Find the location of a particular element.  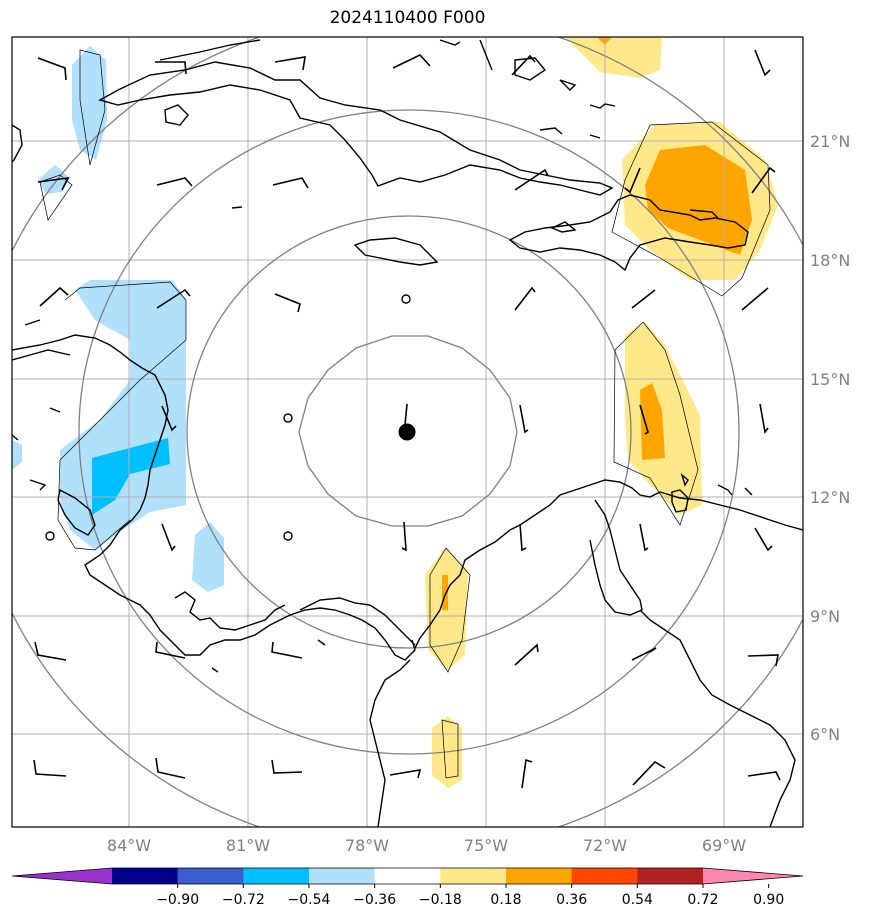

colorbar-tick-label: −0.36 is located at coordinates (374, 900).